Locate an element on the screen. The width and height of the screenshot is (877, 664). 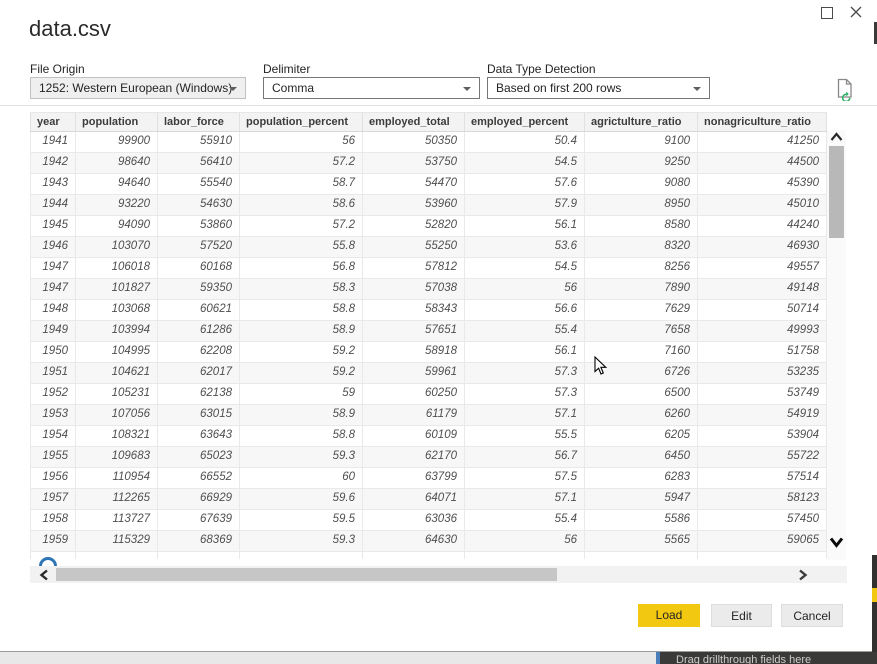
table-cell: 64071 is located at coordinates (414, 499).